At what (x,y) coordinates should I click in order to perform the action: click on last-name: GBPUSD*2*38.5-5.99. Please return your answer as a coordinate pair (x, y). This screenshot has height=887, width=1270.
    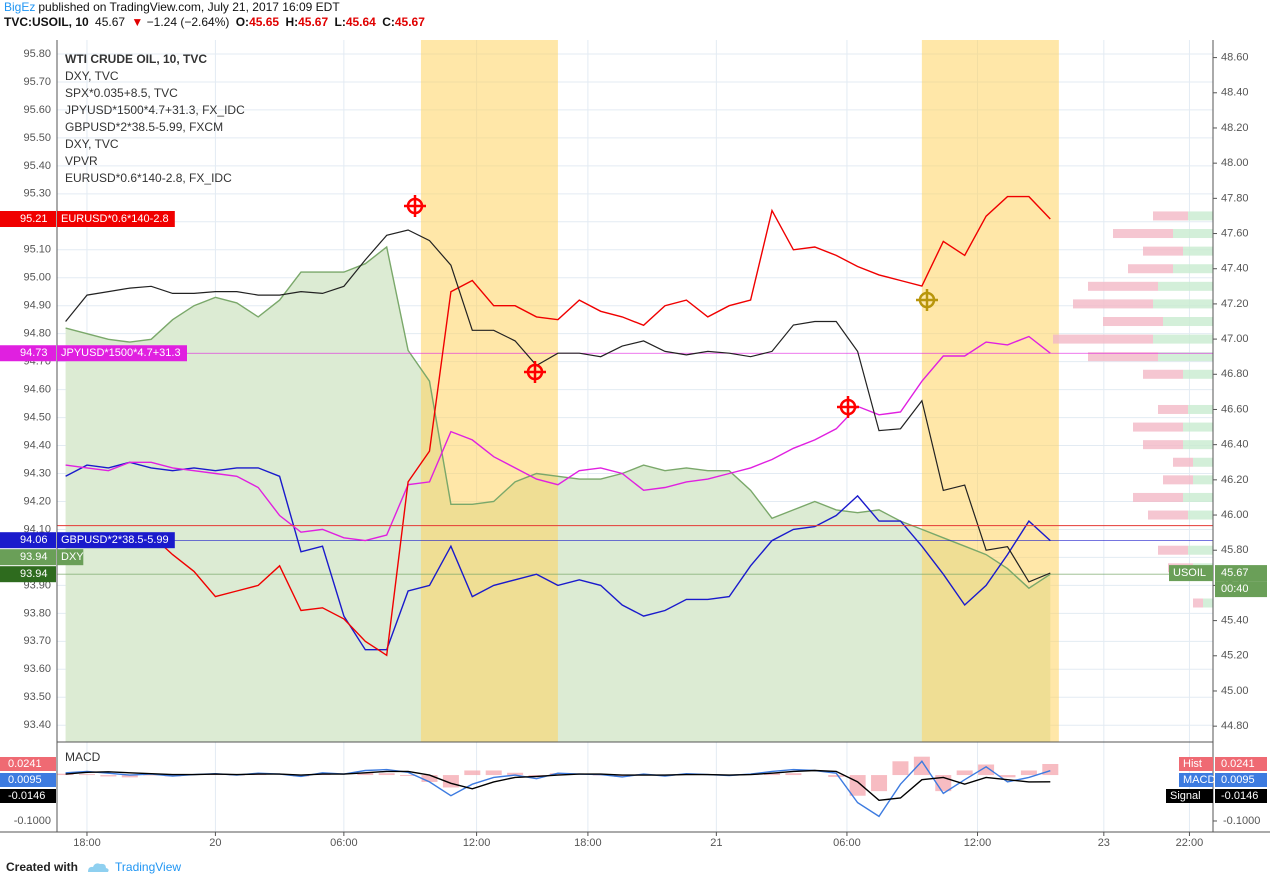
    Looking at the image, I should click on (115, 540).